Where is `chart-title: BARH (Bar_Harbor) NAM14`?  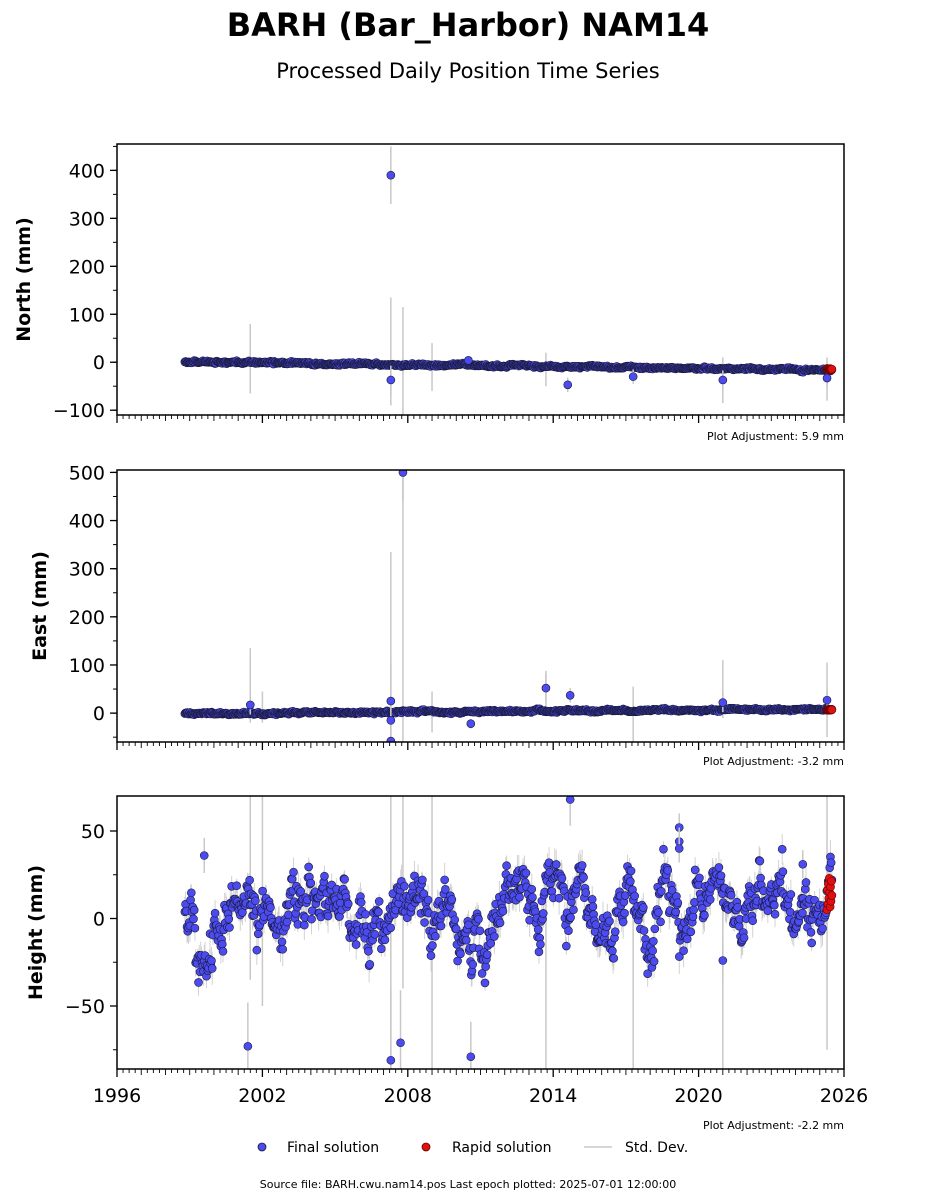 chart-title: BARH (Bar_Harbor) NAM14 is located at coordinates (468, 25).